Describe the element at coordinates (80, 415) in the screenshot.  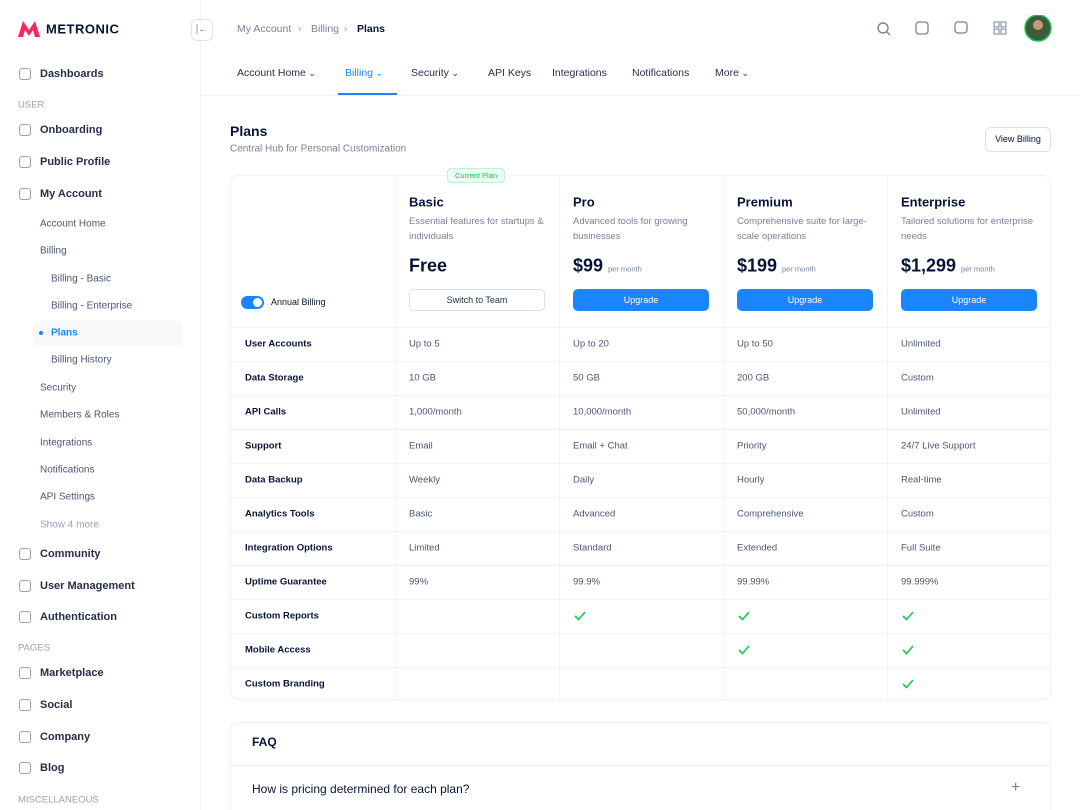
I see `sidebar-item: Members & Roles` at that location.